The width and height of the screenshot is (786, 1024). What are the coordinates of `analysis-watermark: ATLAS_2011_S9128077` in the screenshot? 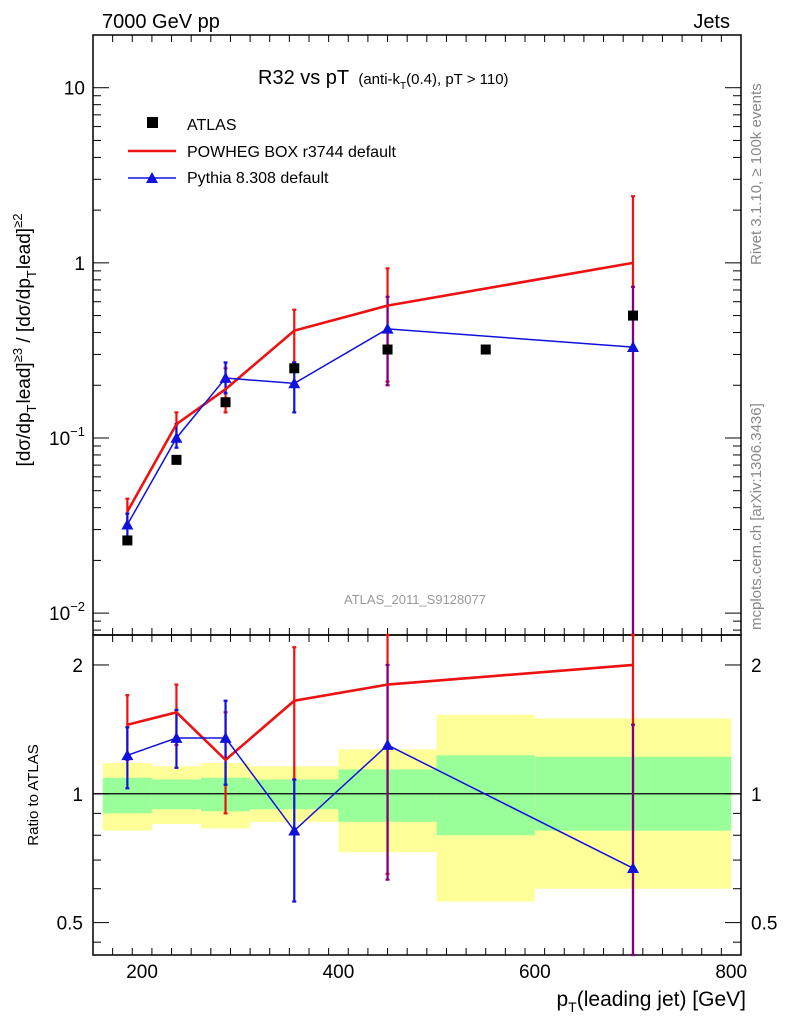 It's located at (415, 599).